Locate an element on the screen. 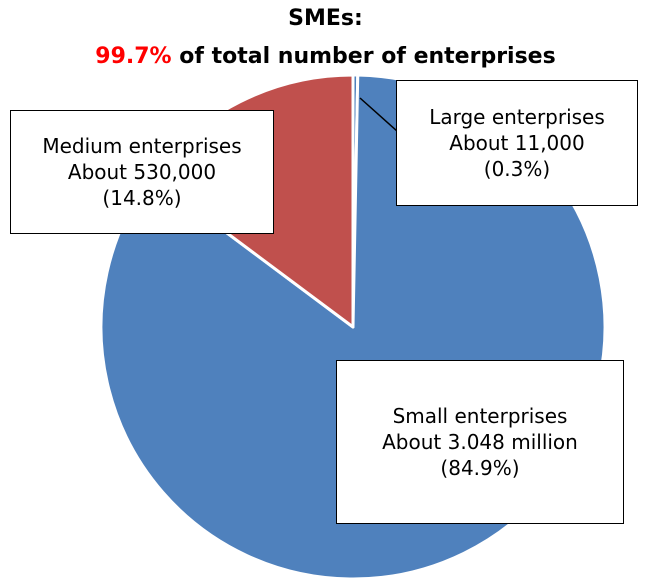 This screenshot has height=578, width=651. chart-title-highlight: 99.7% is located at coordinates (133, 56).